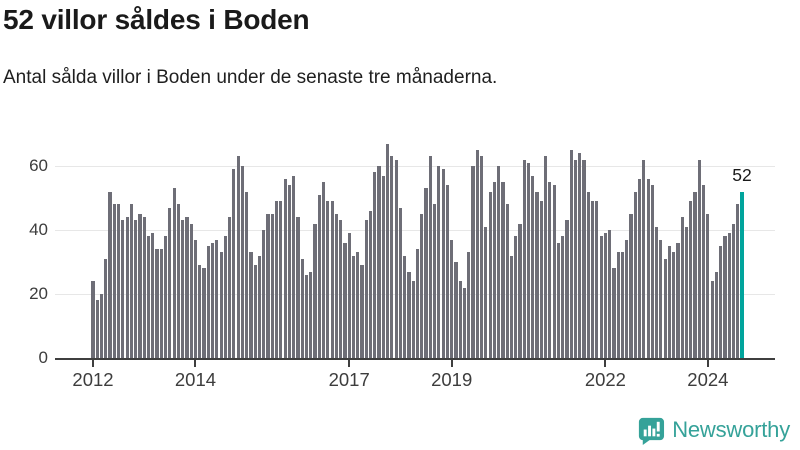 The height and width of the screenshot is (450, 800). What do you see at coordinates (452, 379) in the screenshot?
I see `x-axis-tick-label: 2019` at bounding box center [452, 379].